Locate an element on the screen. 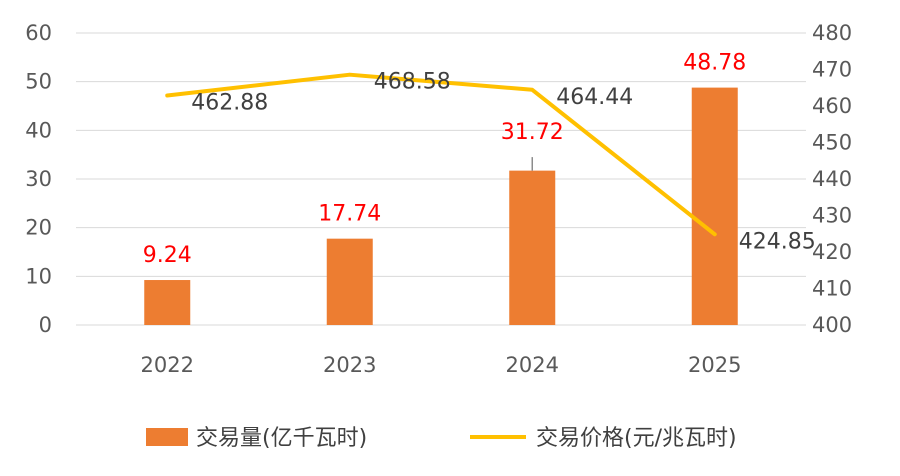 The height and width of the screenshot is (476, 900). left-tick-label: 30 is located at coordinates (38, 179).